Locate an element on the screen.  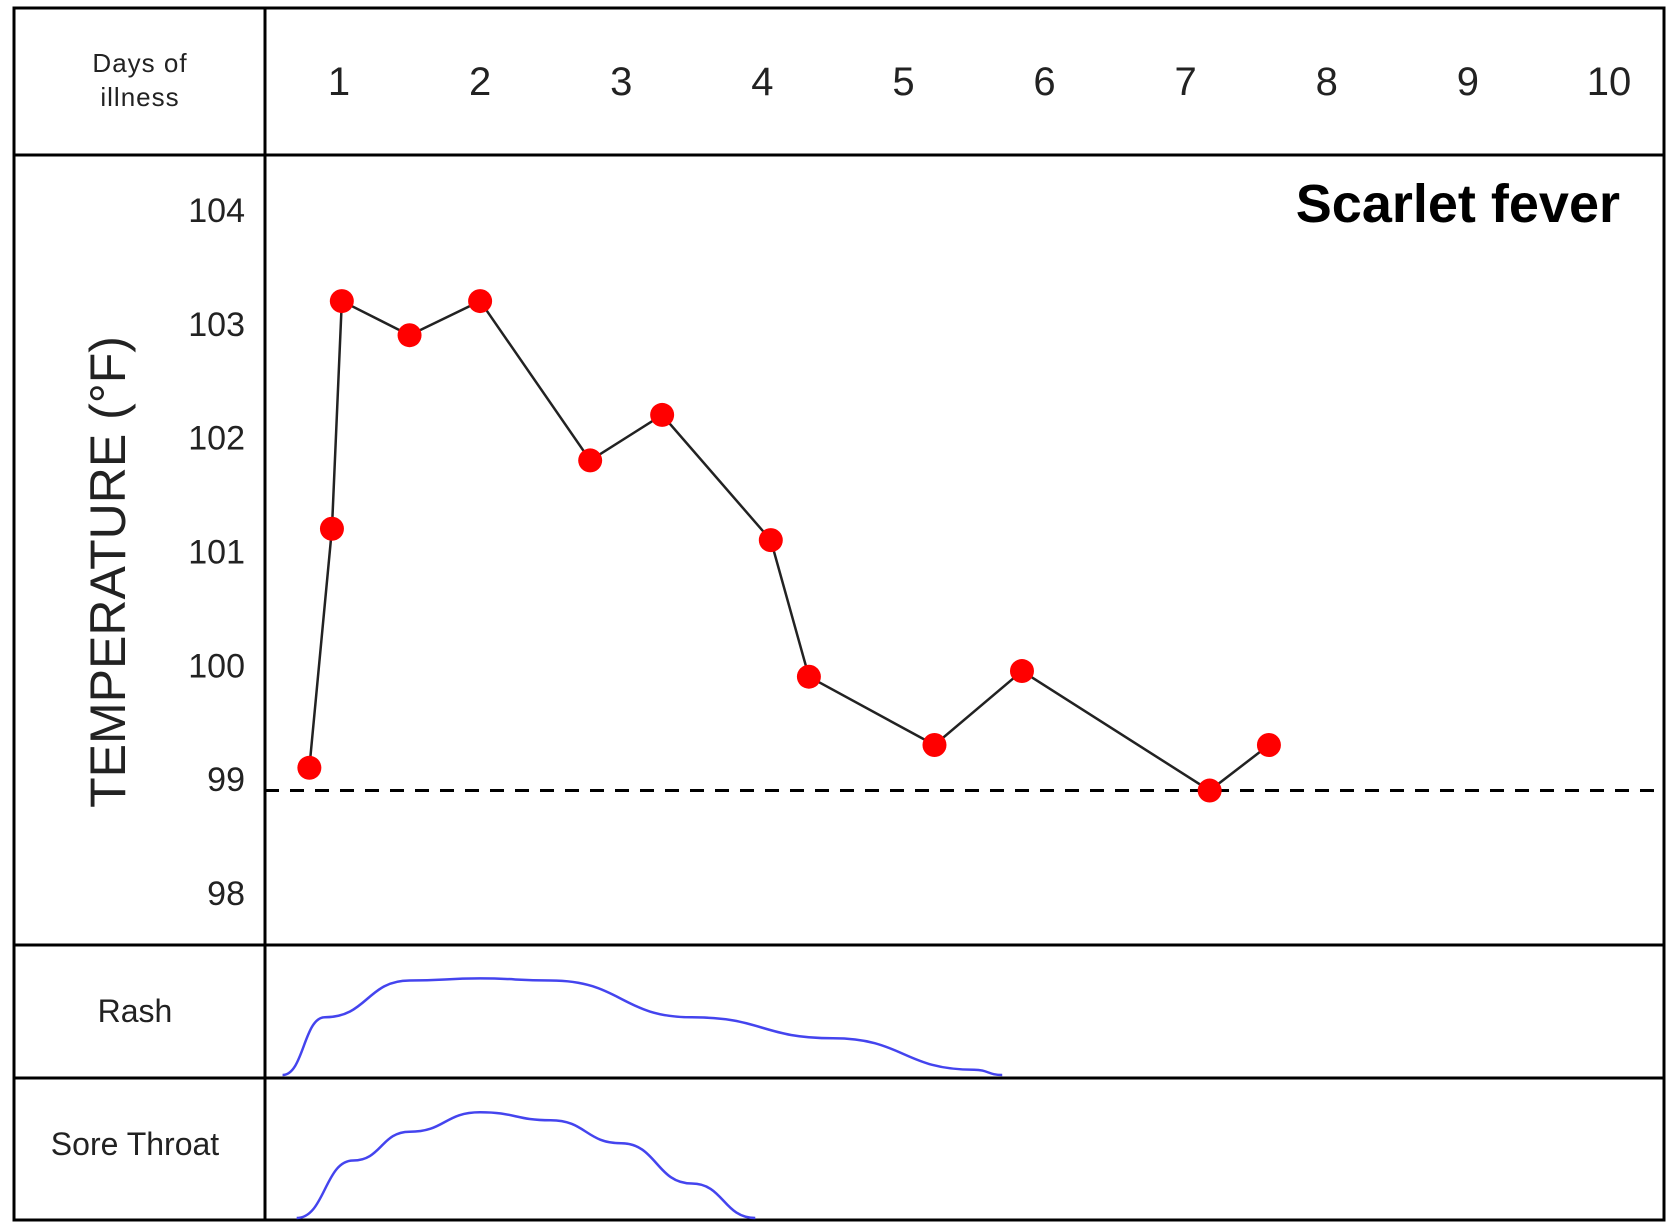
x-tick-label: 2 is located at coordinates (480, 82).